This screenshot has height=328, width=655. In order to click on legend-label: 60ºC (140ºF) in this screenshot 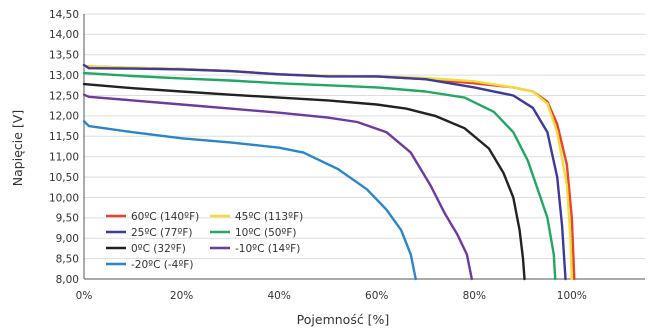, I will do `click(165, 217)`.